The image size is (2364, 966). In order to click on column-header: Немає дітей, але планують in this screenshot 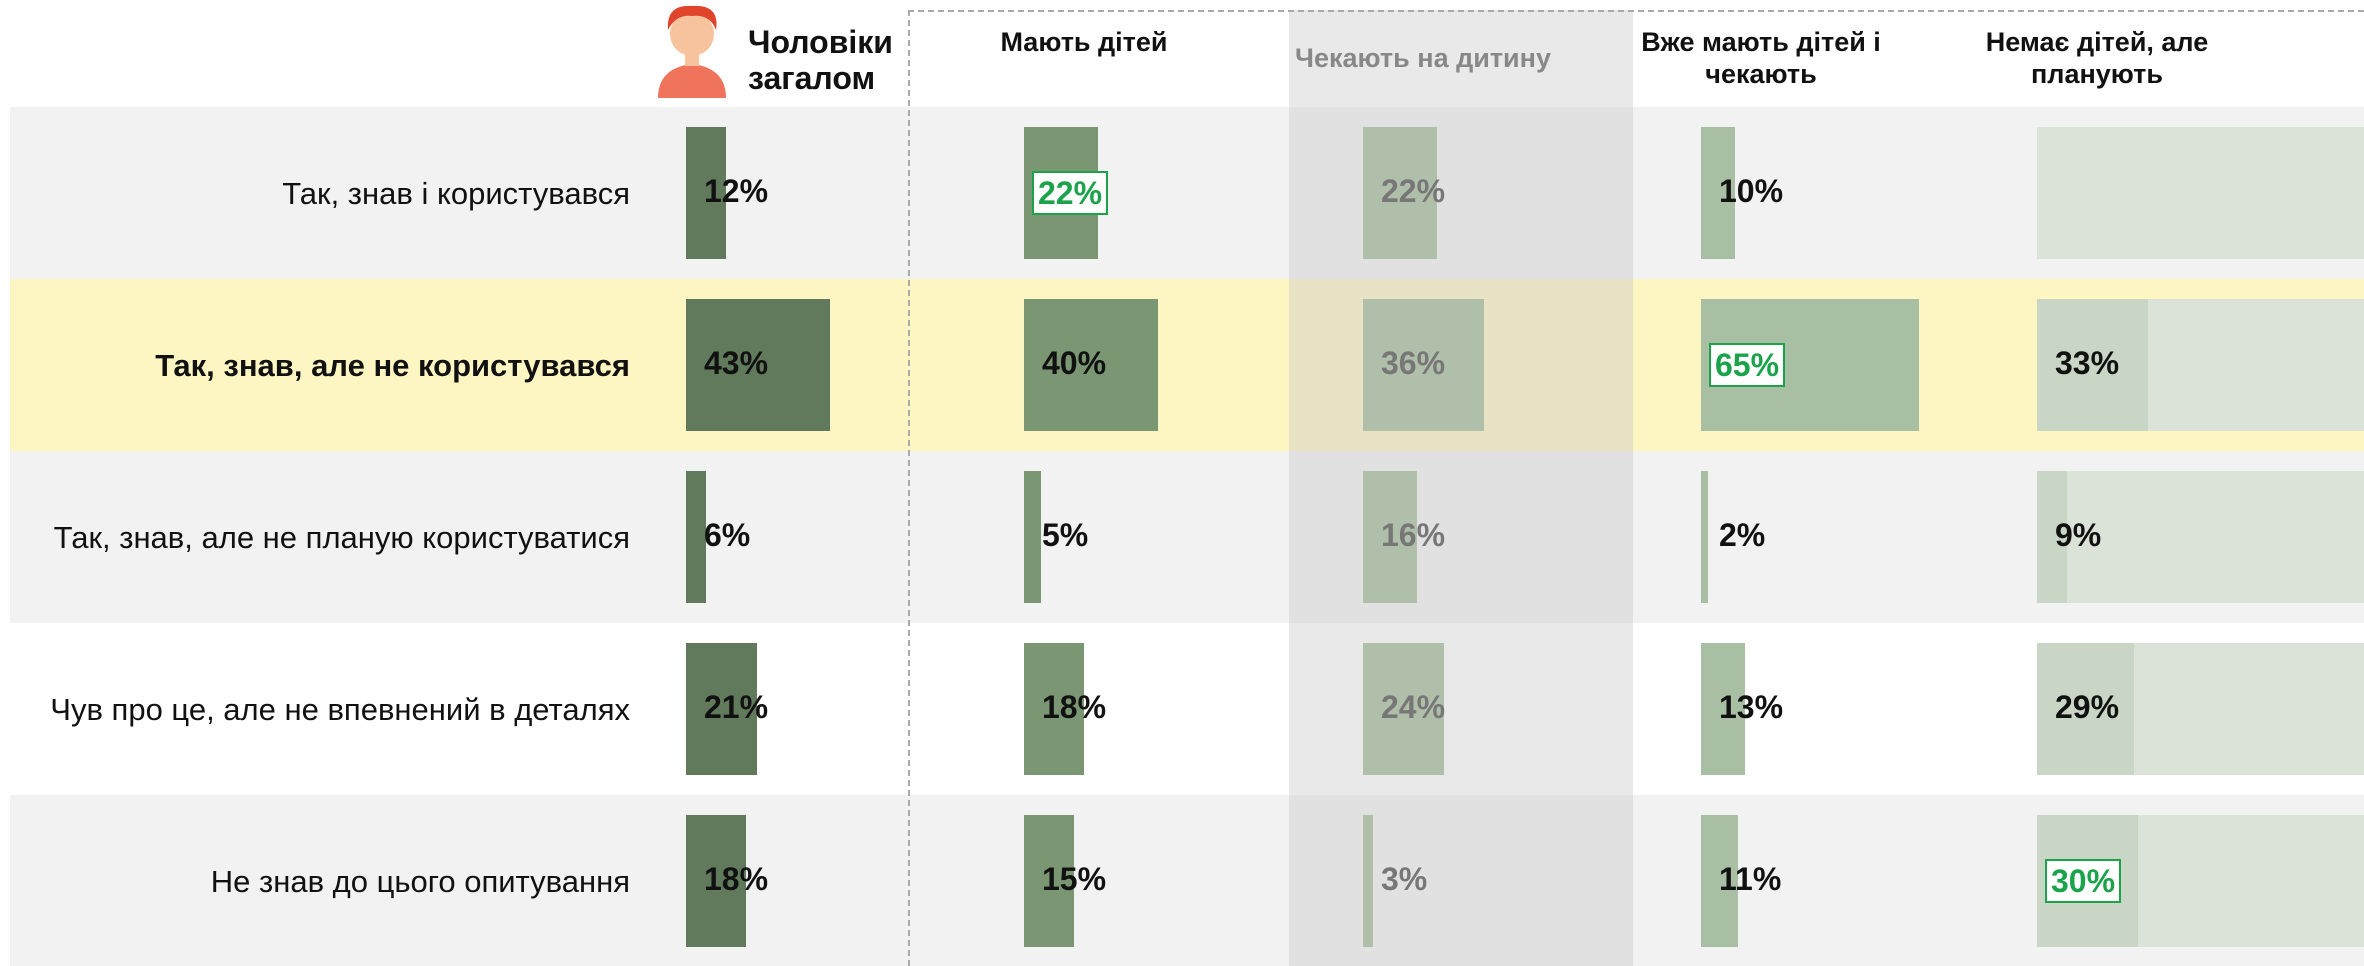, I will do `click(2097, 58)`.